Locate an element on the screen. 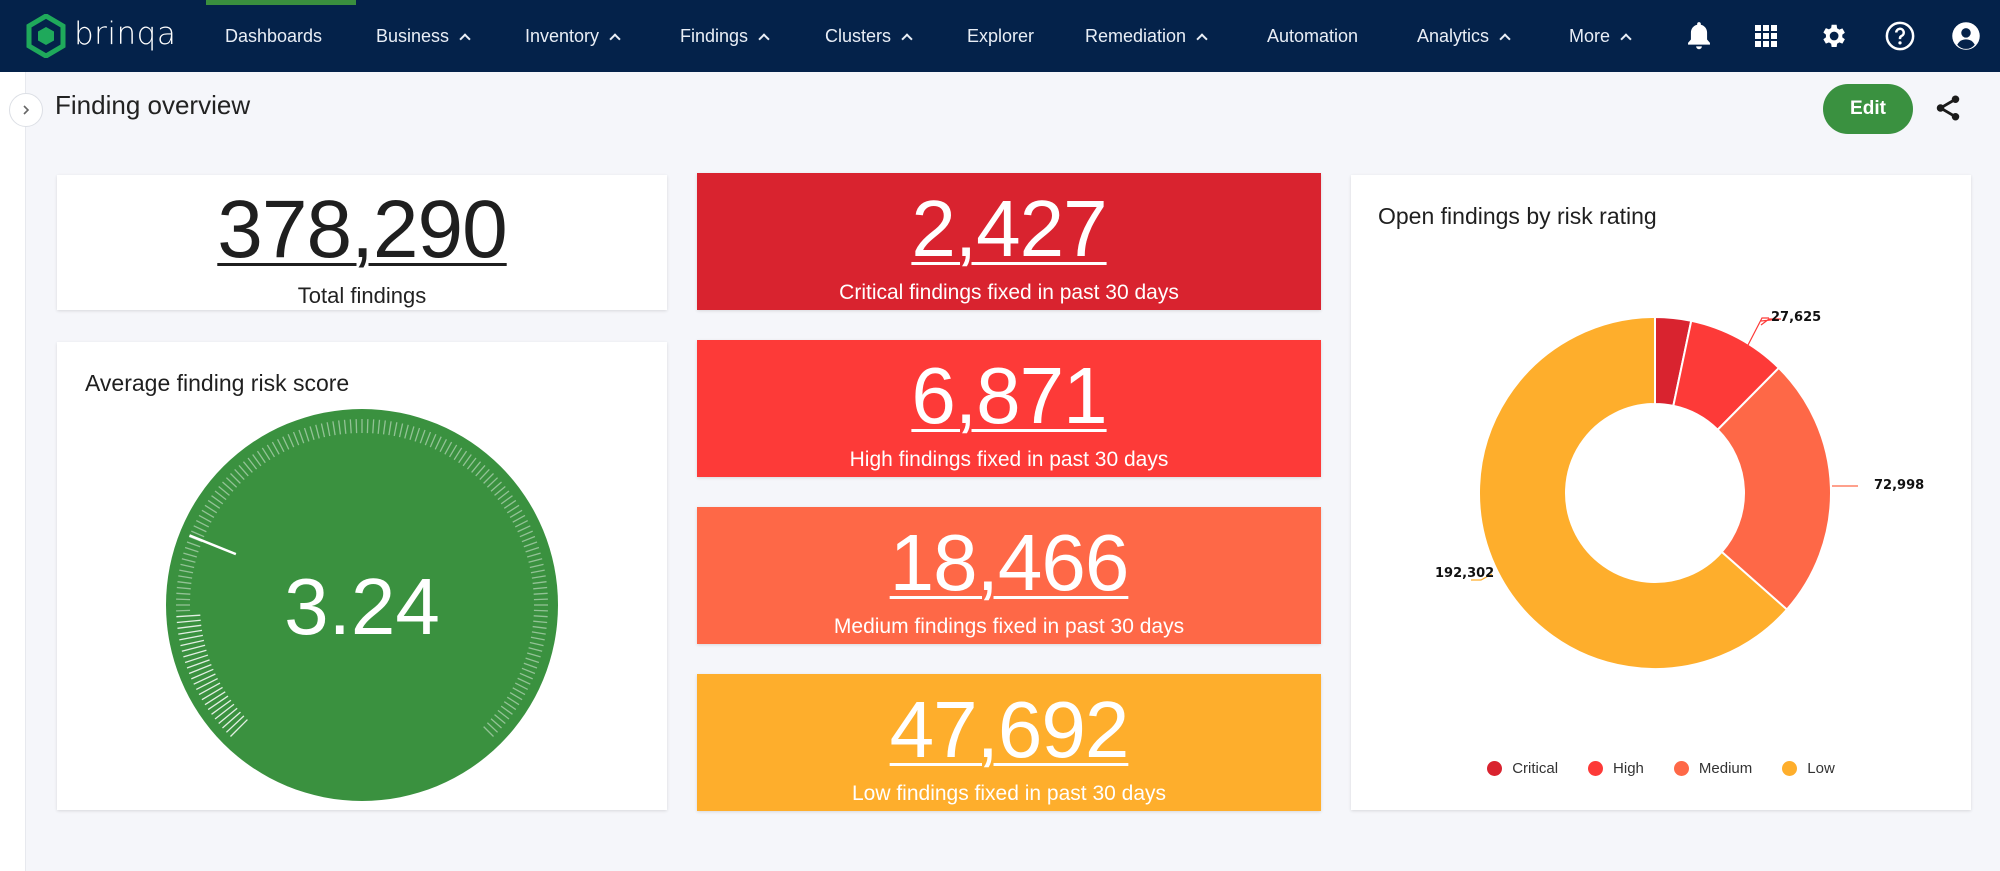  nav-label: Dashboards is located at coordinates (274, 35).